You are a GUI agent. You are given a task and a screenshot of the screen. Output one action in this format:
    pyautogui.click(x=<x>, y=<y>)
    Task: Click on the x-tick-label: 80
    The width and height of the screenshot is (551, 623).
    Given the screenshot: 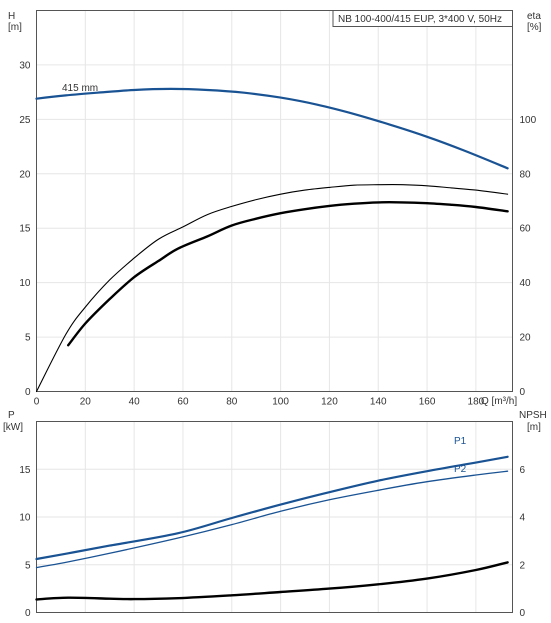 What is the action you would take?
    pyautogui.click(x=232, y=402)
    